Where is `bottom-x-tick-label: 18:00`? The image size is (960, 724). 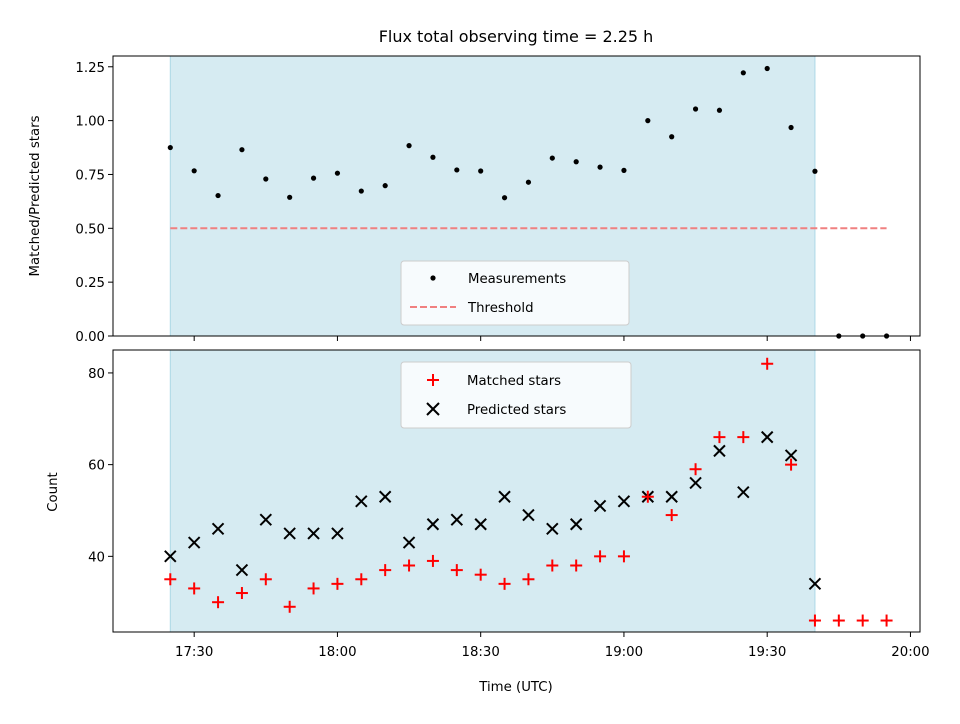
bottom-x-tick-label: 18:00 is located at coordinates (337, 652).